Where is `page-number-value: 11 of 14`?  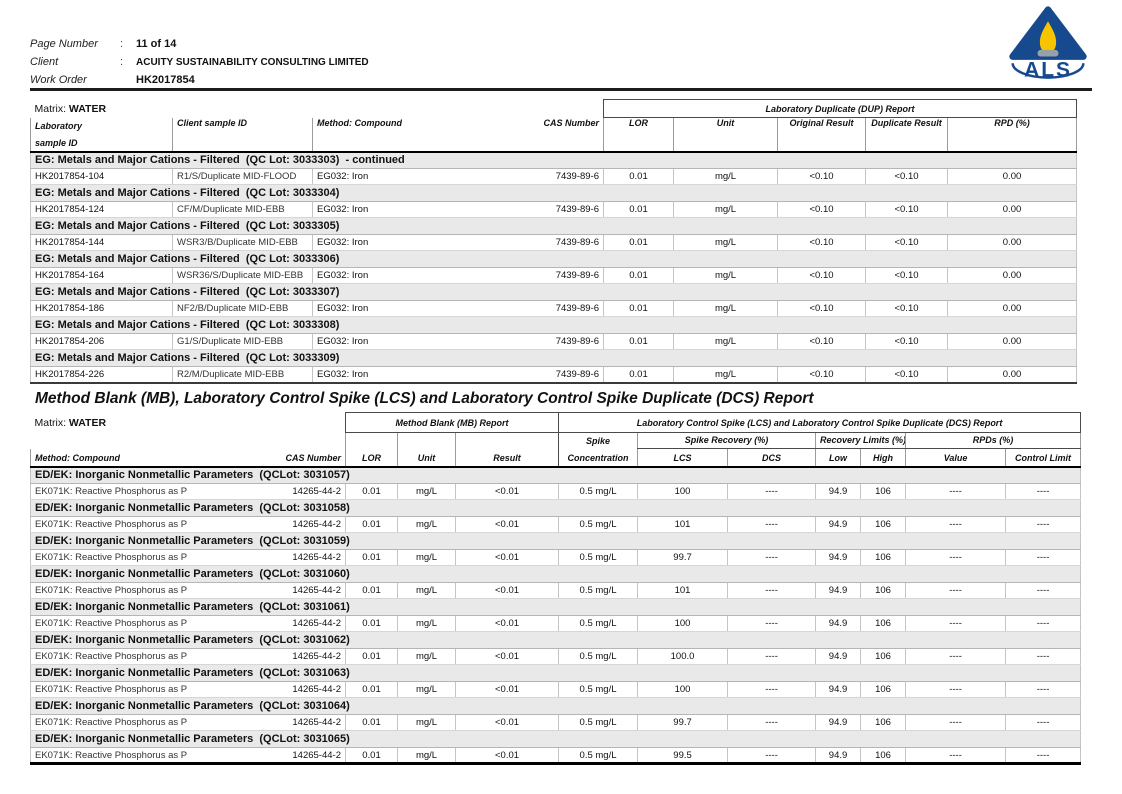
page-number-value: 11 of 14 is located at coordinates (156, 44).